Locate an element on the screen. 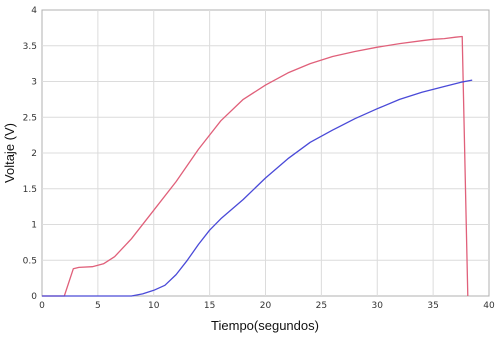 The image size is (500, 342). y-tick-label: 2 is located at coordinates (34, 154).